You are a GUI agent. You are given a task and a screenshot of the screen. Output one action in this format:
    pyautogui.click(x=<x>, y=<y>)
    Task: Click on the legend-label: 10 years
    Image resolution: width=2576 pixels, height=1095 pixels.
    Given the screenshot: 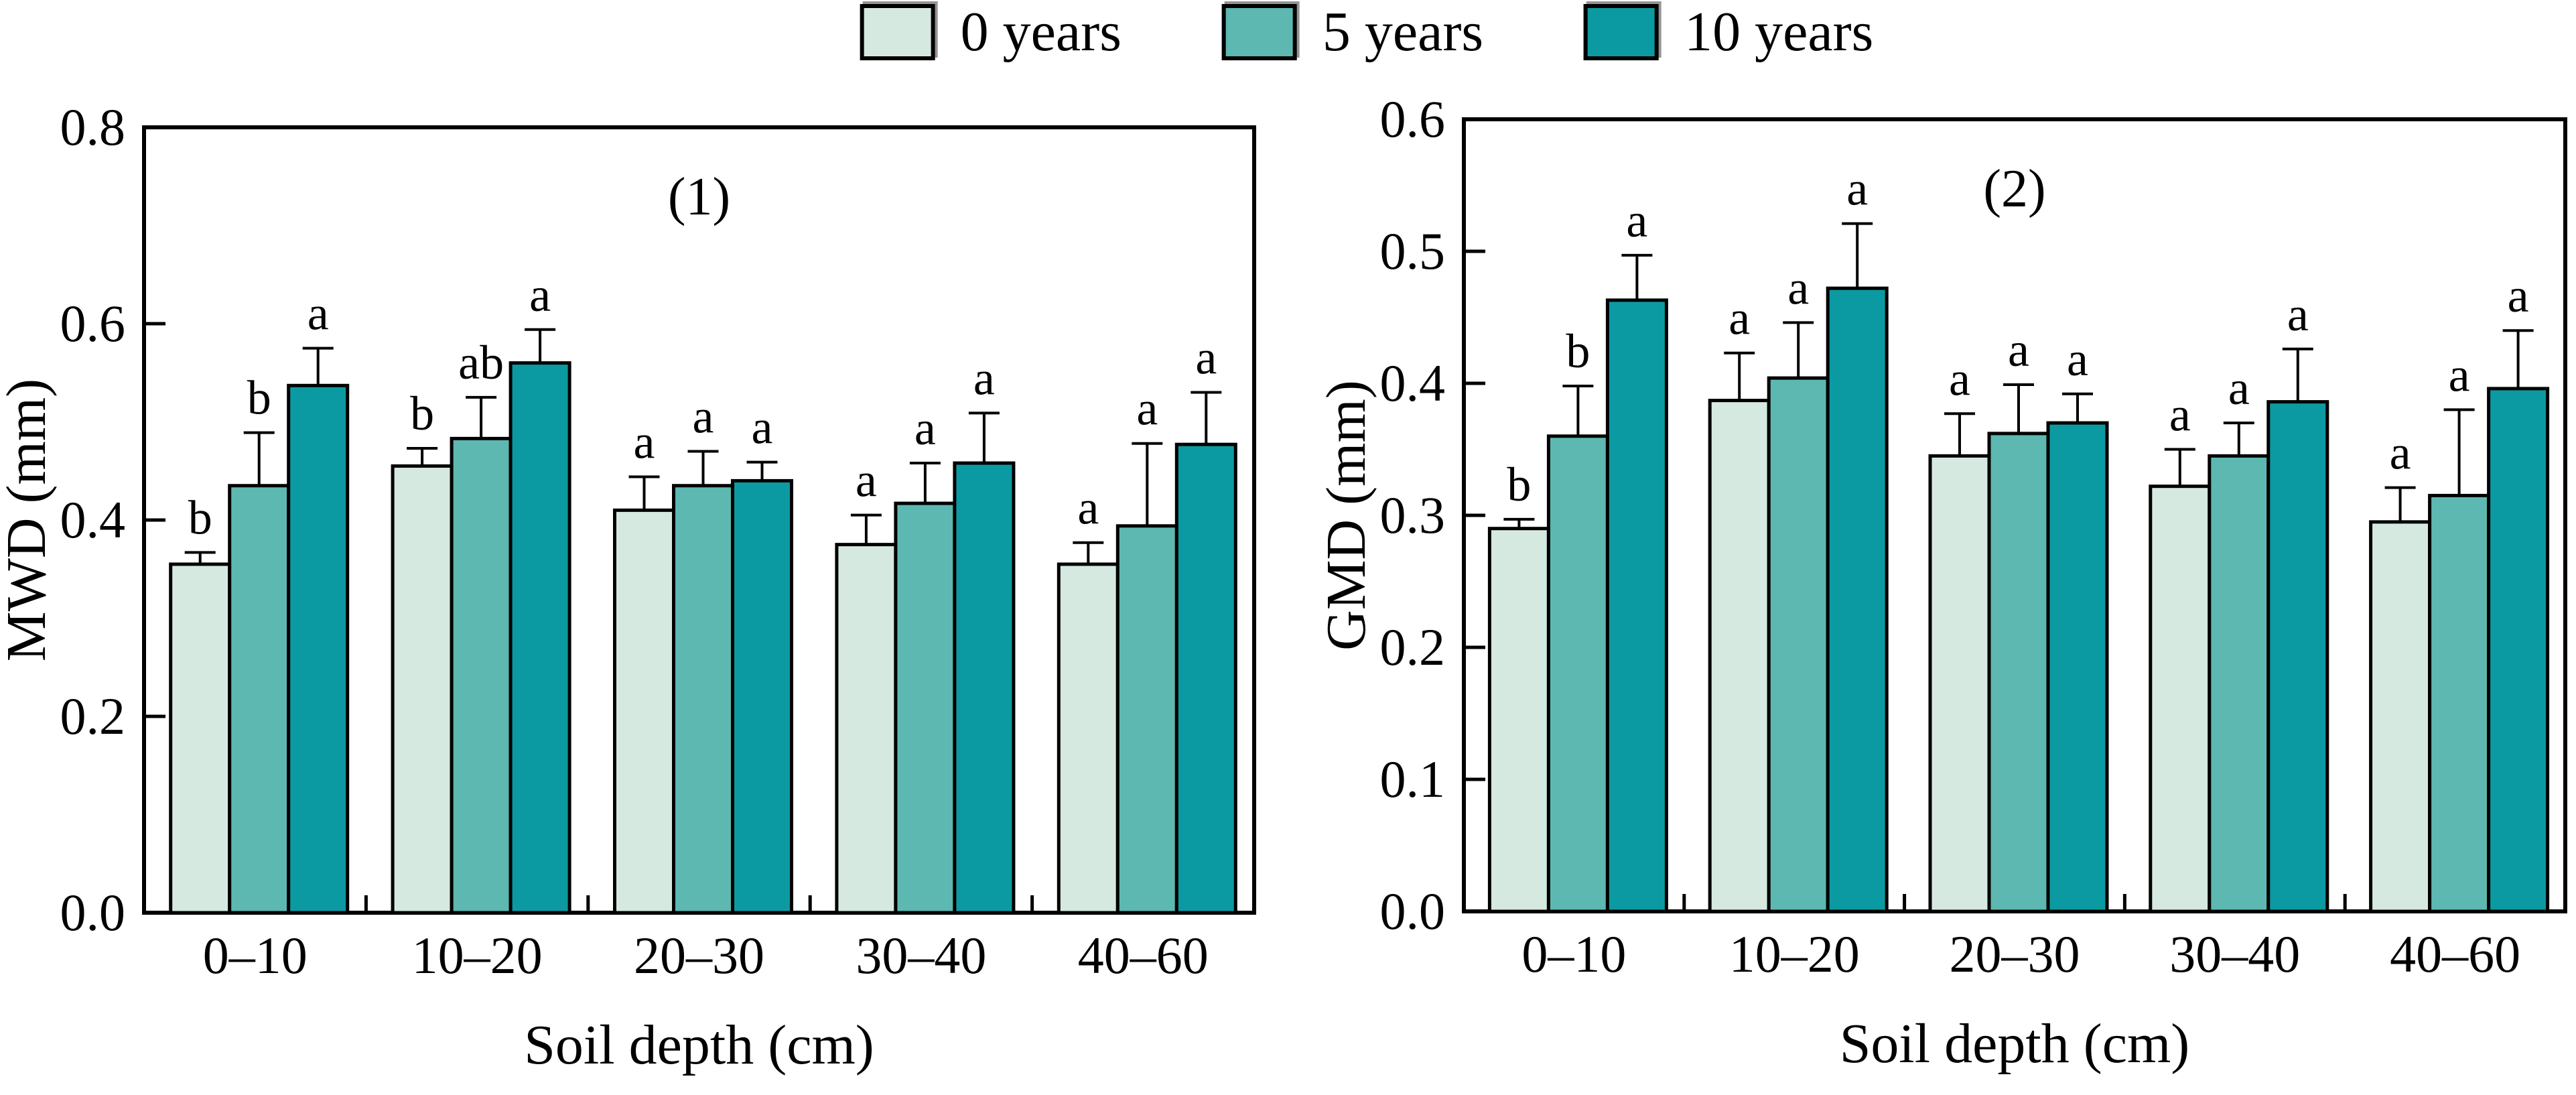 What is the action you would take?
    pyautogui.click(x=1779, y=32)
    